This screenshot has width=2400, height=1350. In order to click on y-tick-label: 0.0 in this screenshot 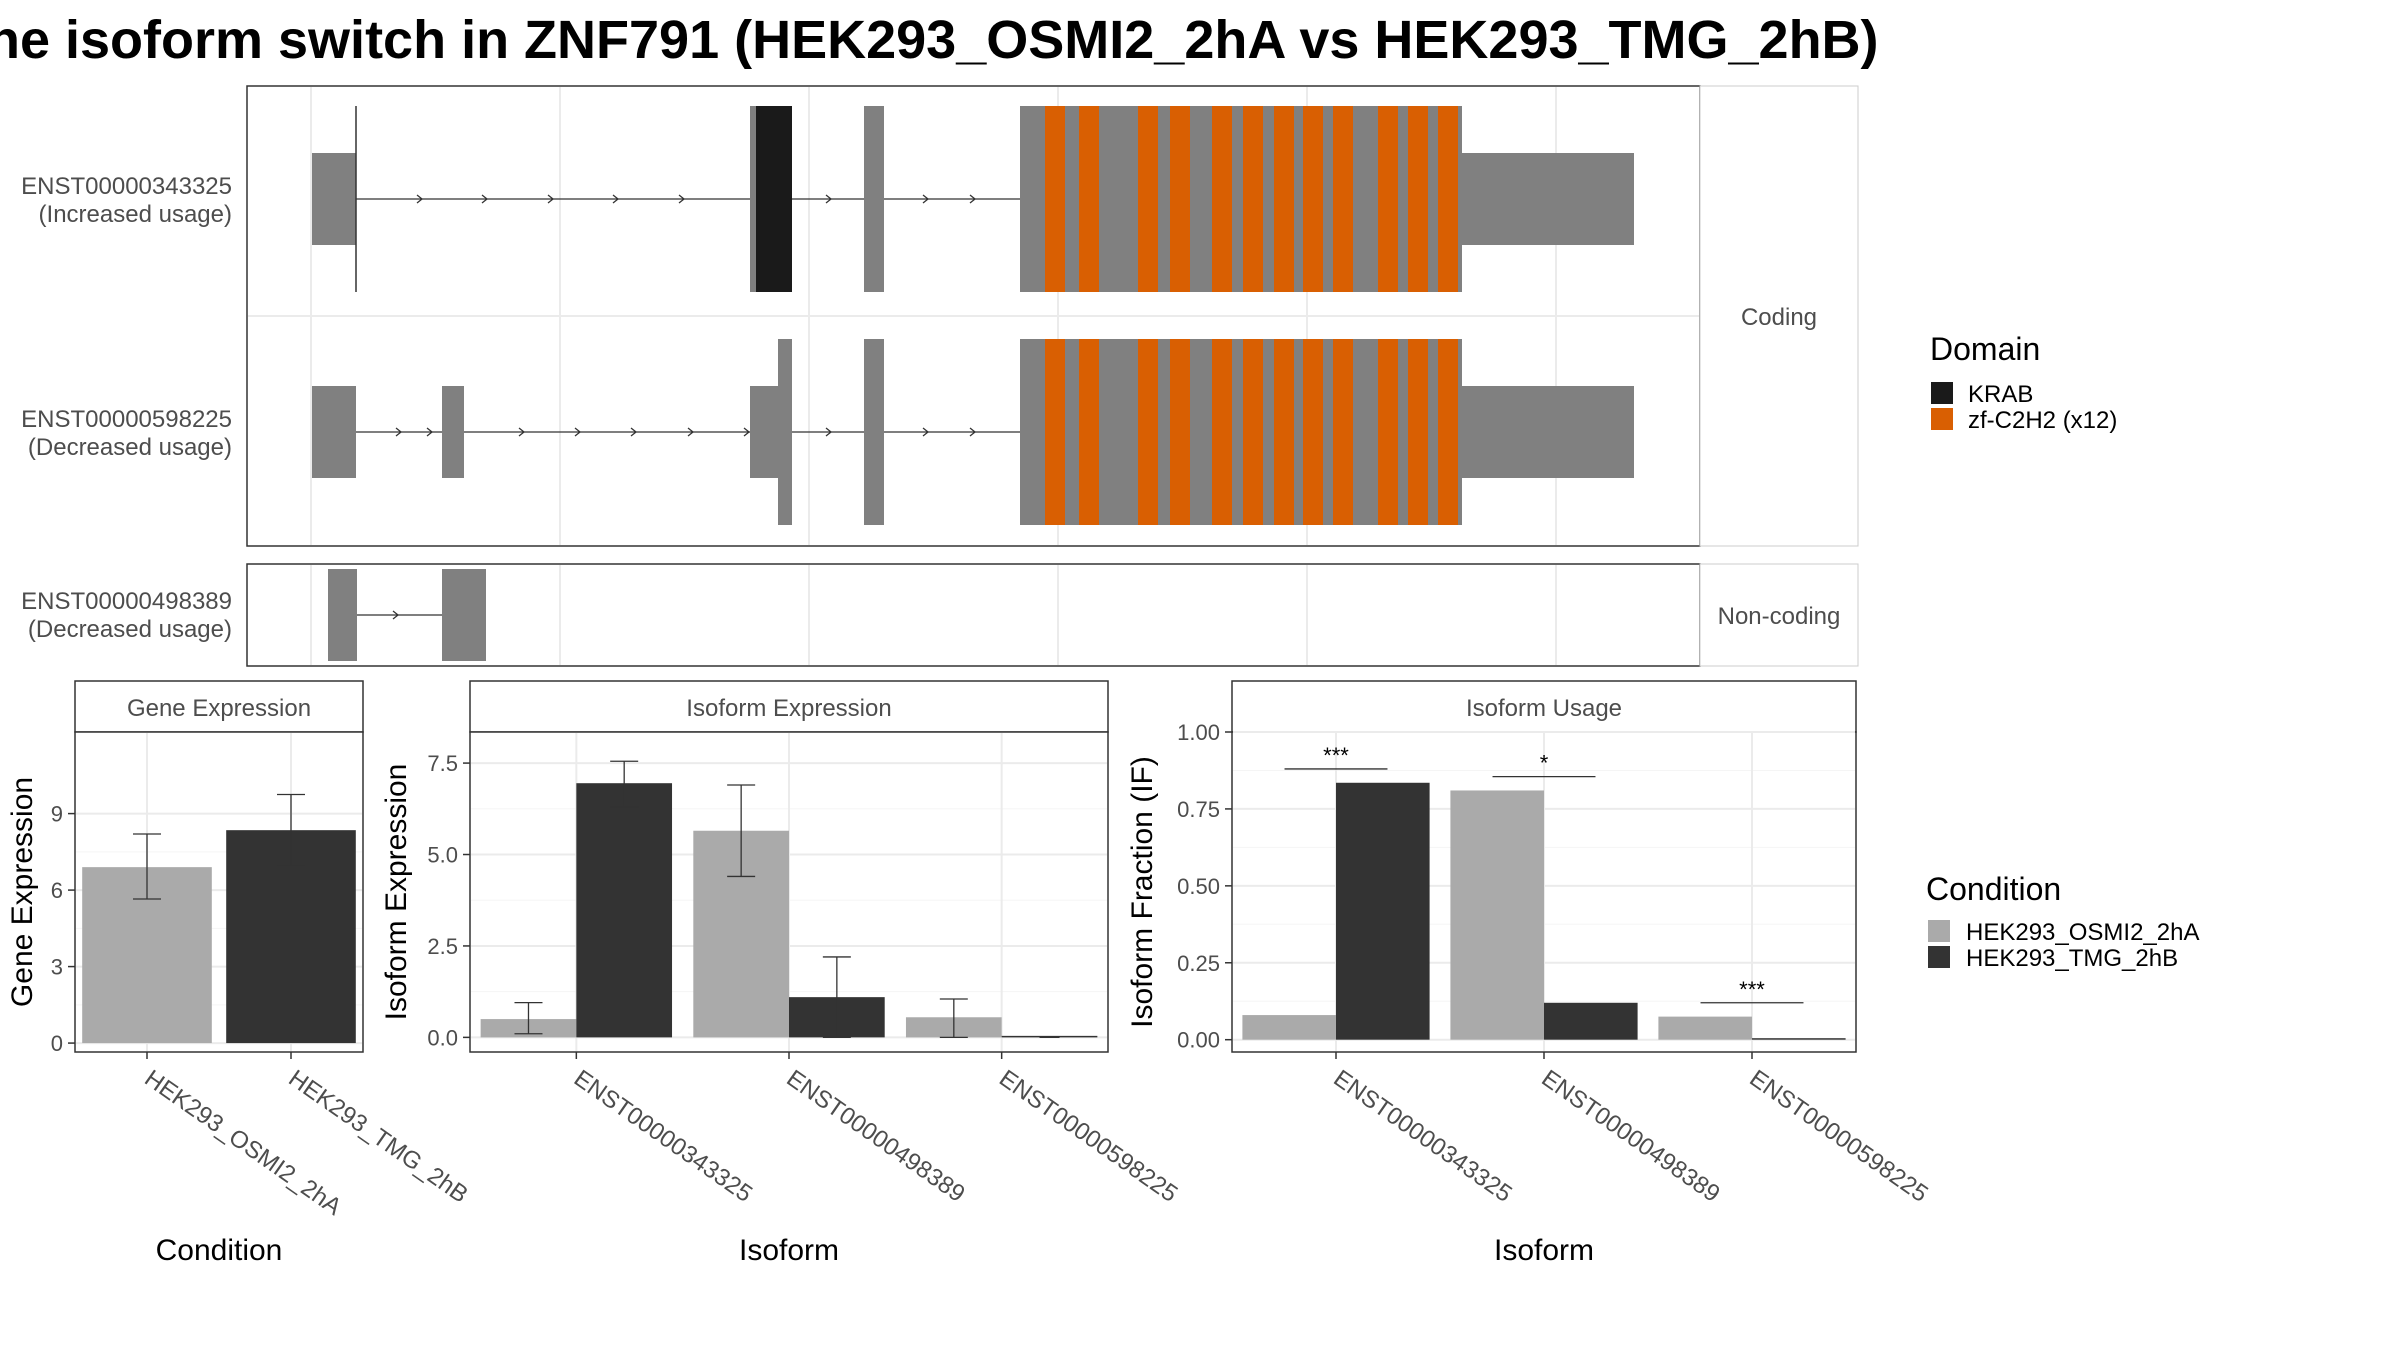, I will do `click(442, 1037)`.